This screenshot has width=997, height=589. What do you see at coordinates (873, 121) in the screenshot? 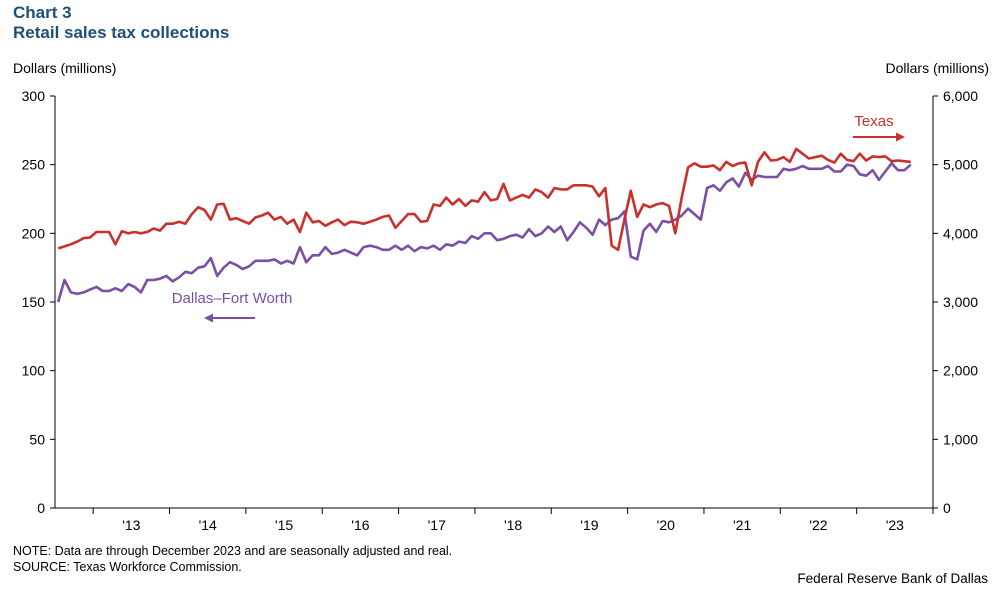
I see `series-label-texas: Texas` at bounding box center [873, 121].